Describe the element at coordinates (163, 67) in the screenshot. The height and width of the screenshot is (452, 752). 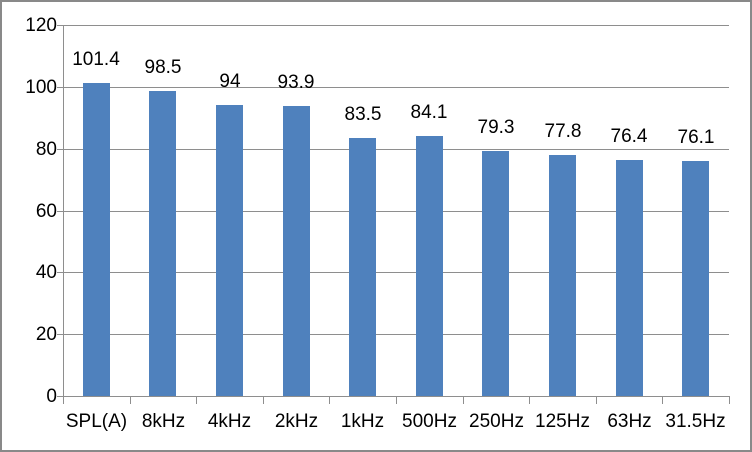
I see `bar-value-label-8kHz: 98.5` at that location.